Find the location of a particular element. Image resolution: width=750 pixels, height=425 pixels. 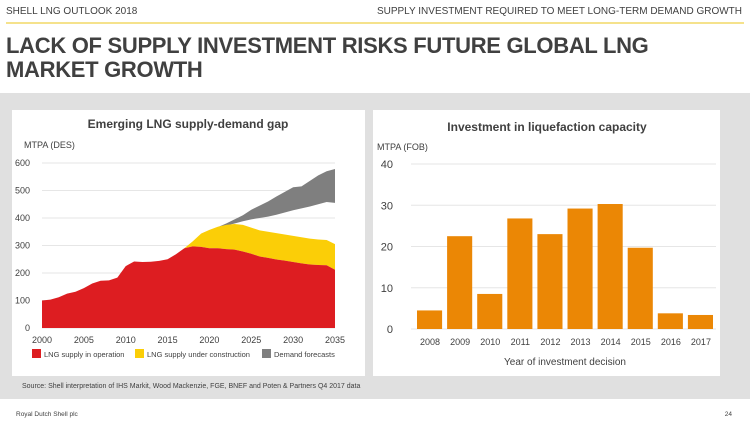

bar-2008 is located at coordinates (430, 319).